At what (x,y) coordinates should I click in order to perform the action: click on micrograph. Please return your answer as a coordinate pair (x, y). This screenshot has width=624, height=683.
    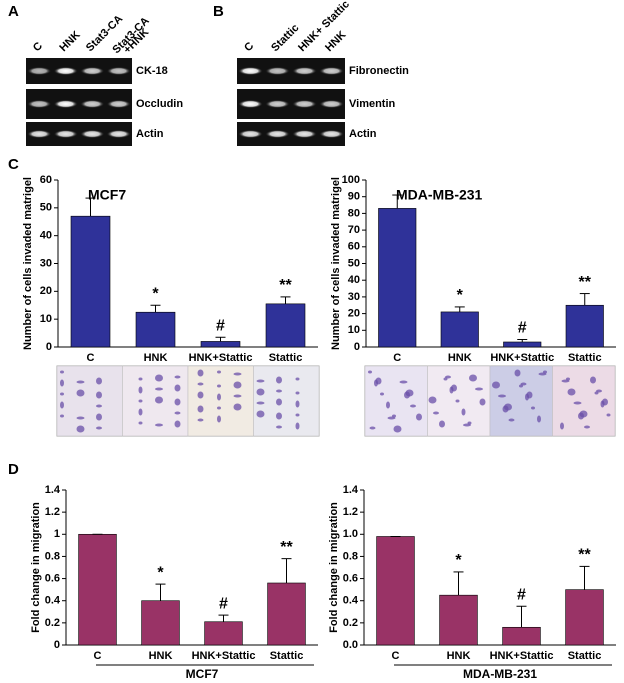
    Looking at the image, I should click on (396, 401).